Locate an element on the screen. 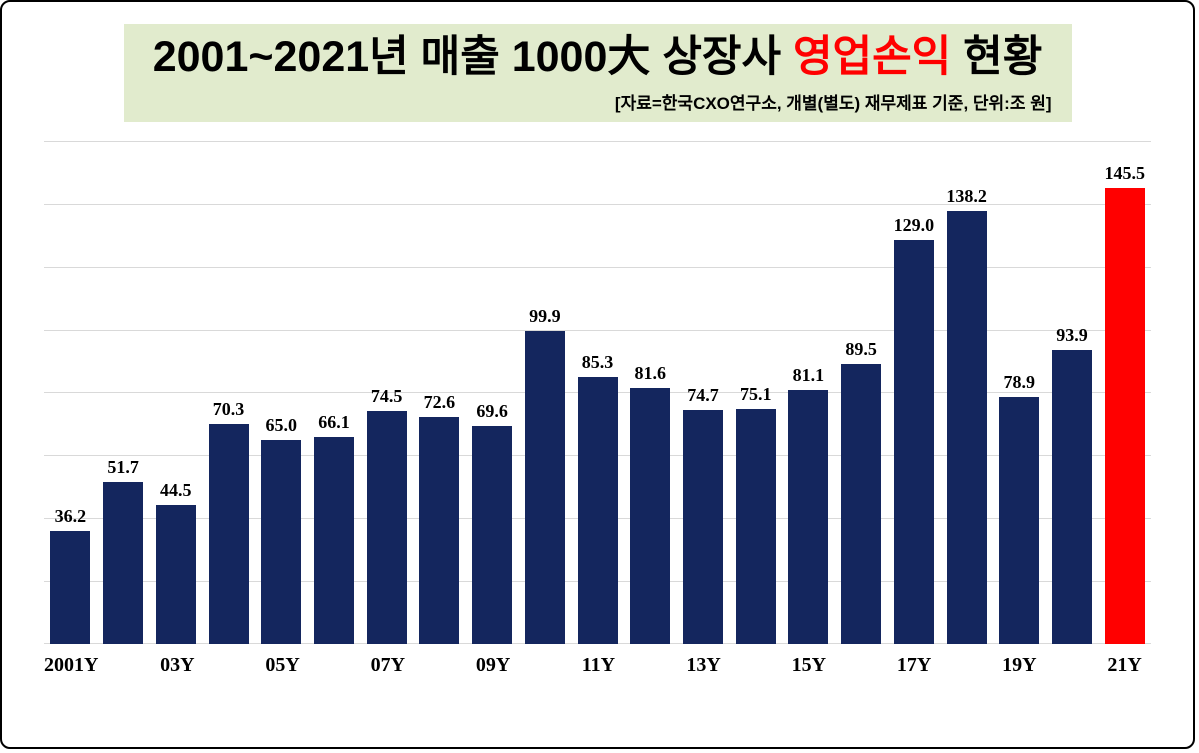 Image resolution: width=1199 pixels, height=753 pixels. bar-highlighted is located at coordinates (1124, 416).